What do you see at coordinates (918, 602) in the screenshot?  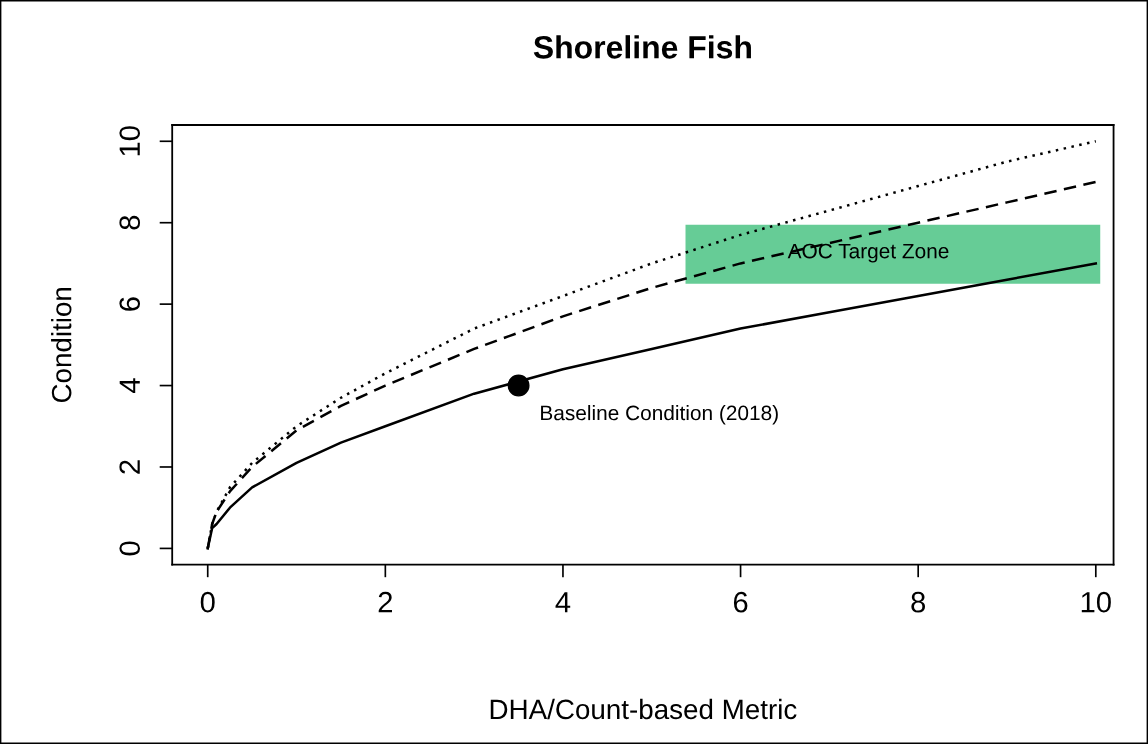 I see `x-tick-label: 8` at bounding box center [918, 602].